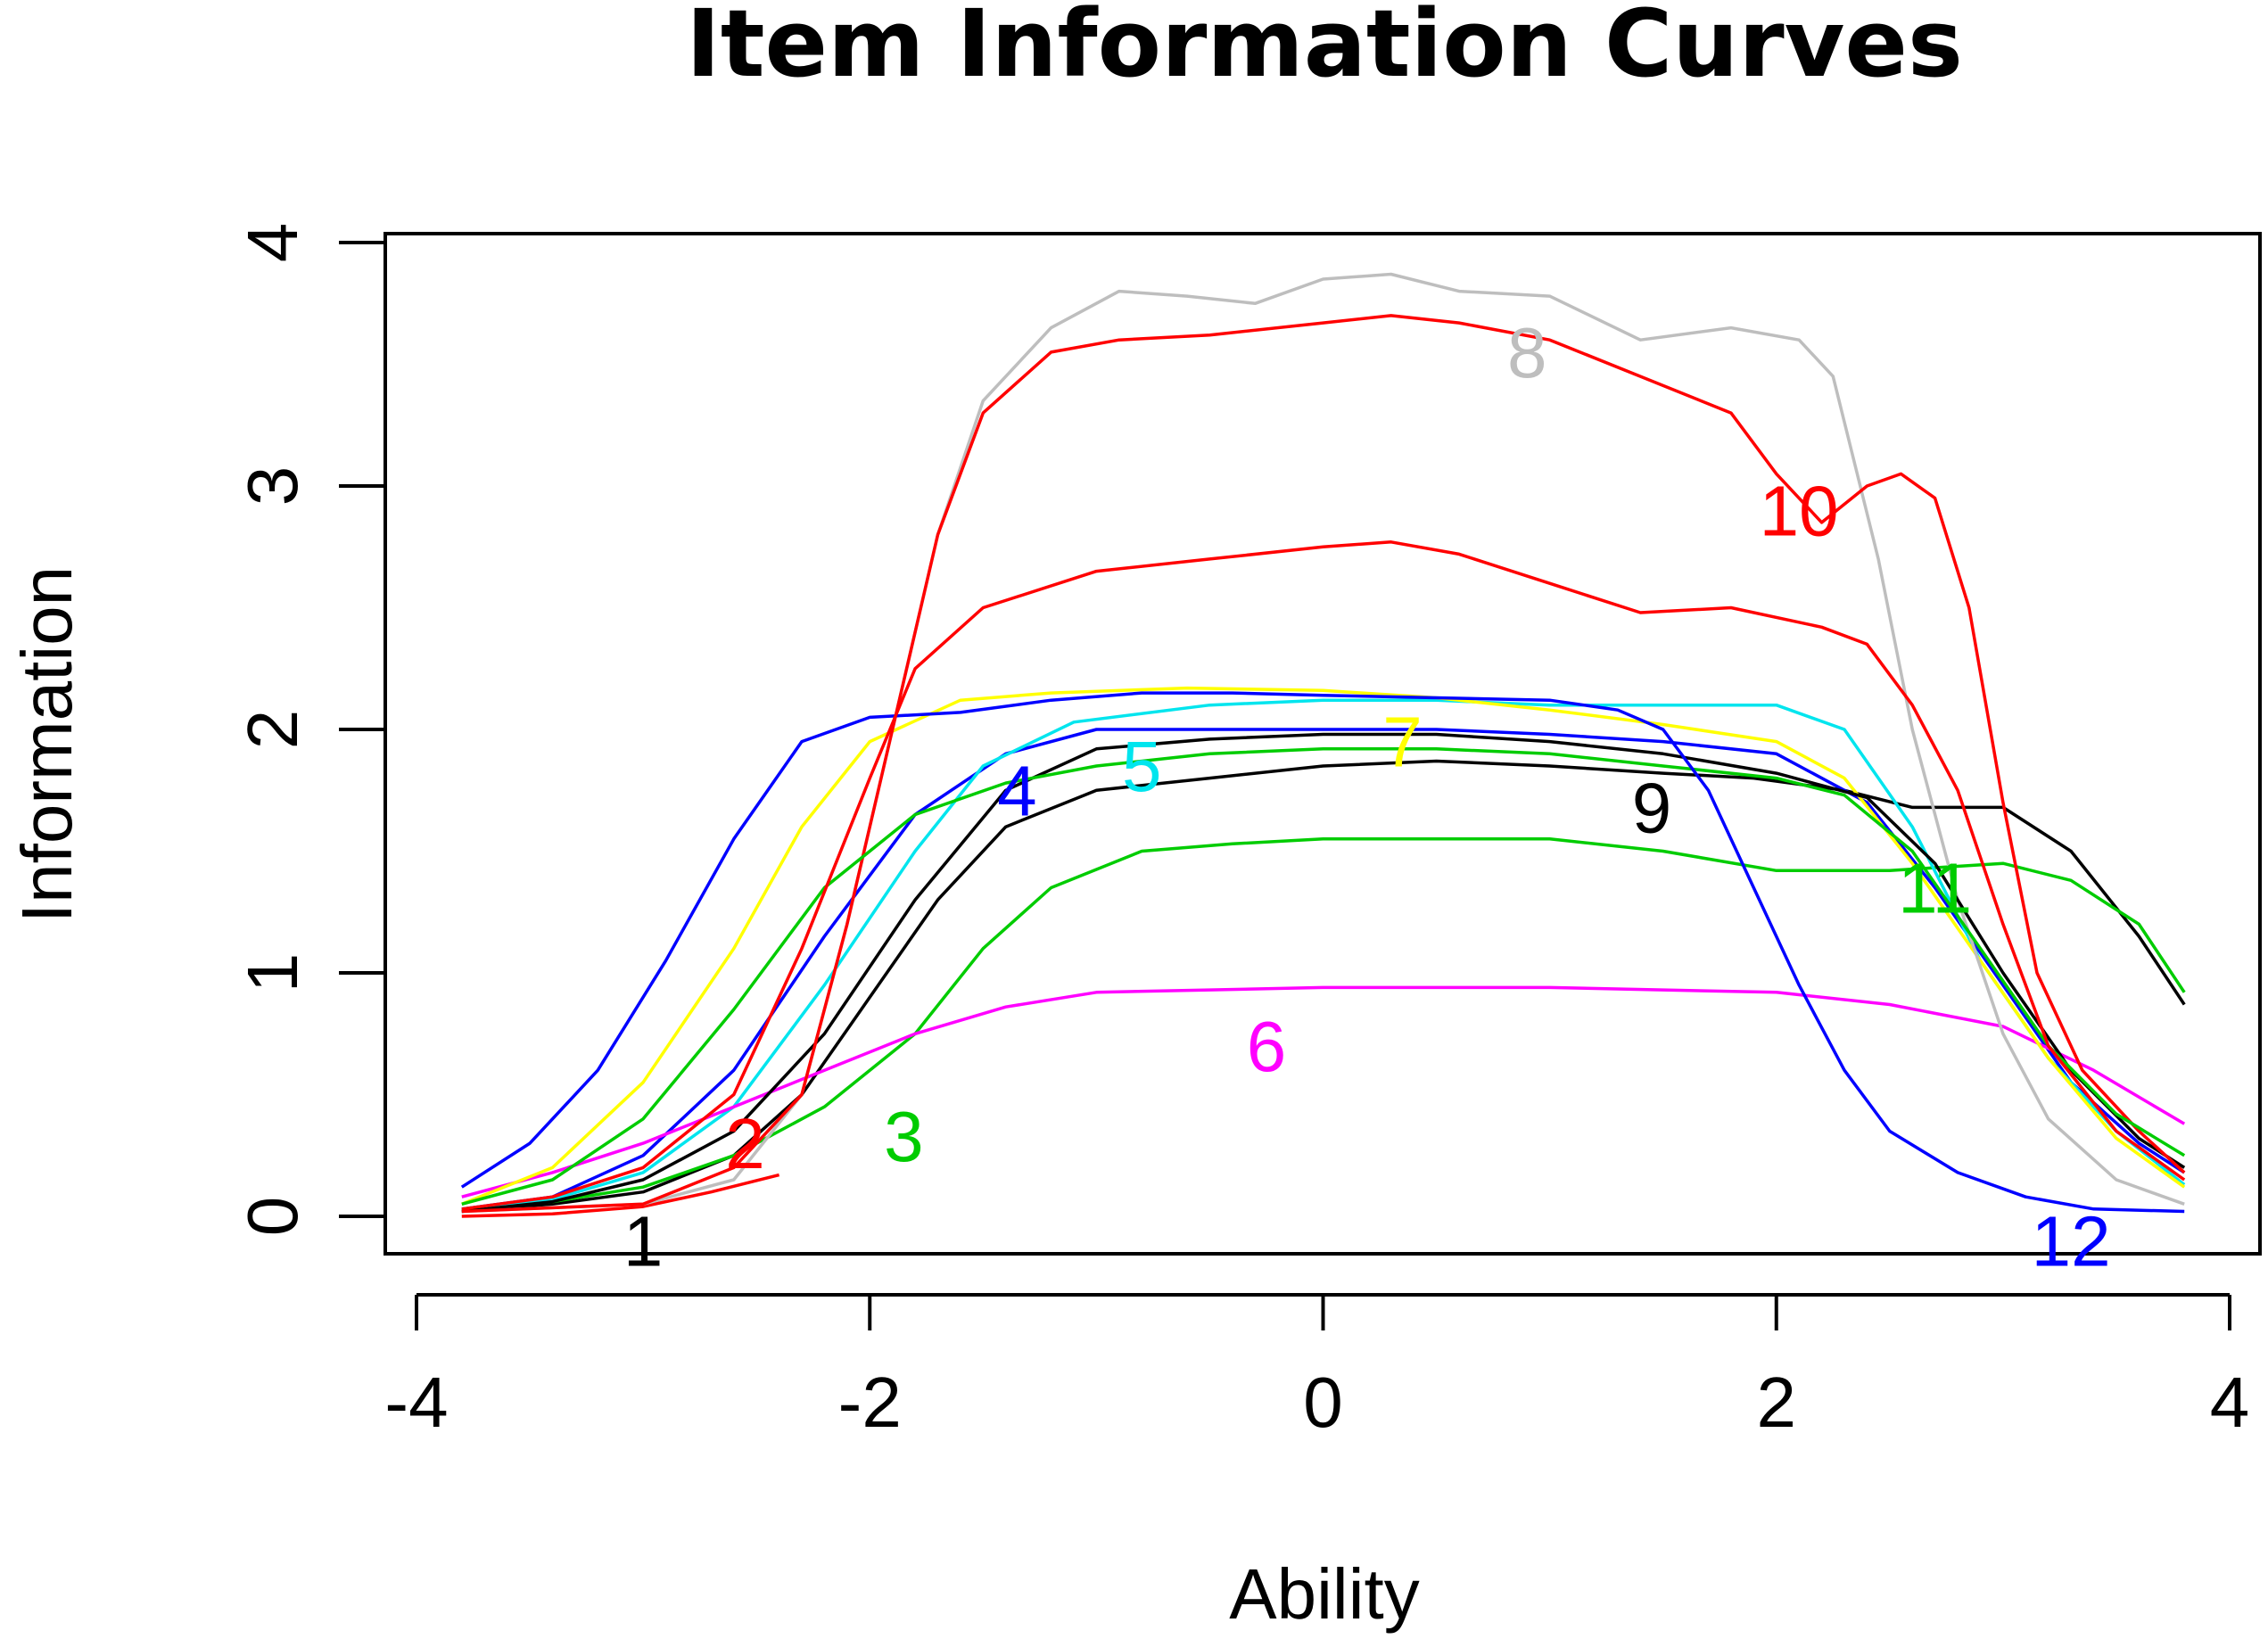 The width and height of the screenshot is (2268, 1639). Describe the element at coordinates (1323, 1402) in the screenshot. I see `x-tick-label: 0` at that location.